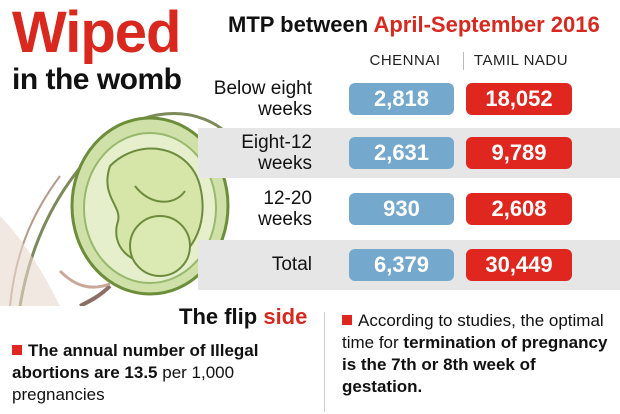 The width and height of the screenshot is (620, 414). I want to click on column-header-chennai: CHENNAI, so click(405, 60).